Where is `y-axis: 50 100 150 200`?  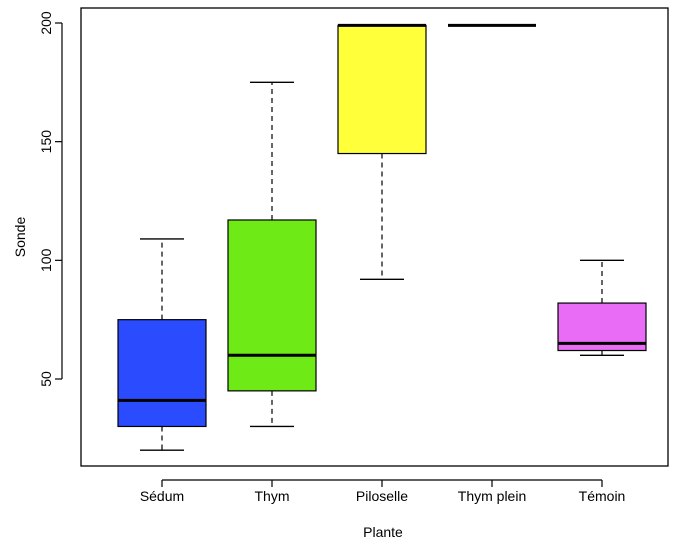
y-axis: 50 100 150 200 is located at coordinates (50, 199).